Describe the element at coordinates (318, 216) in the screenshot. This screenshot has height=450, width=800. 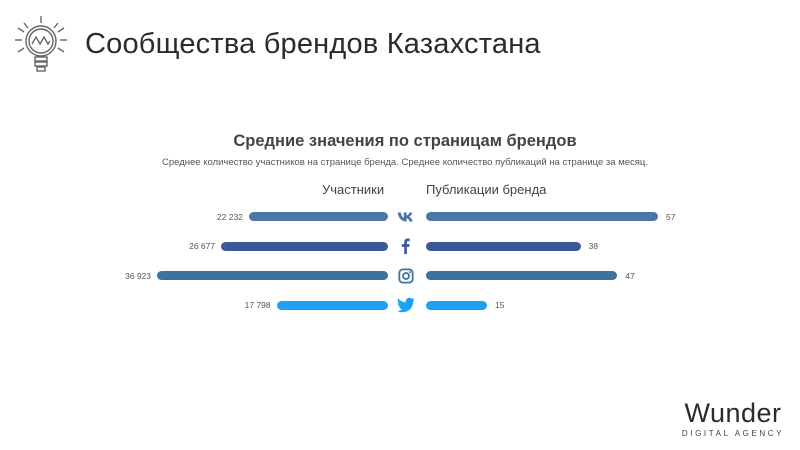
I see `bar-members-vk` at that location.